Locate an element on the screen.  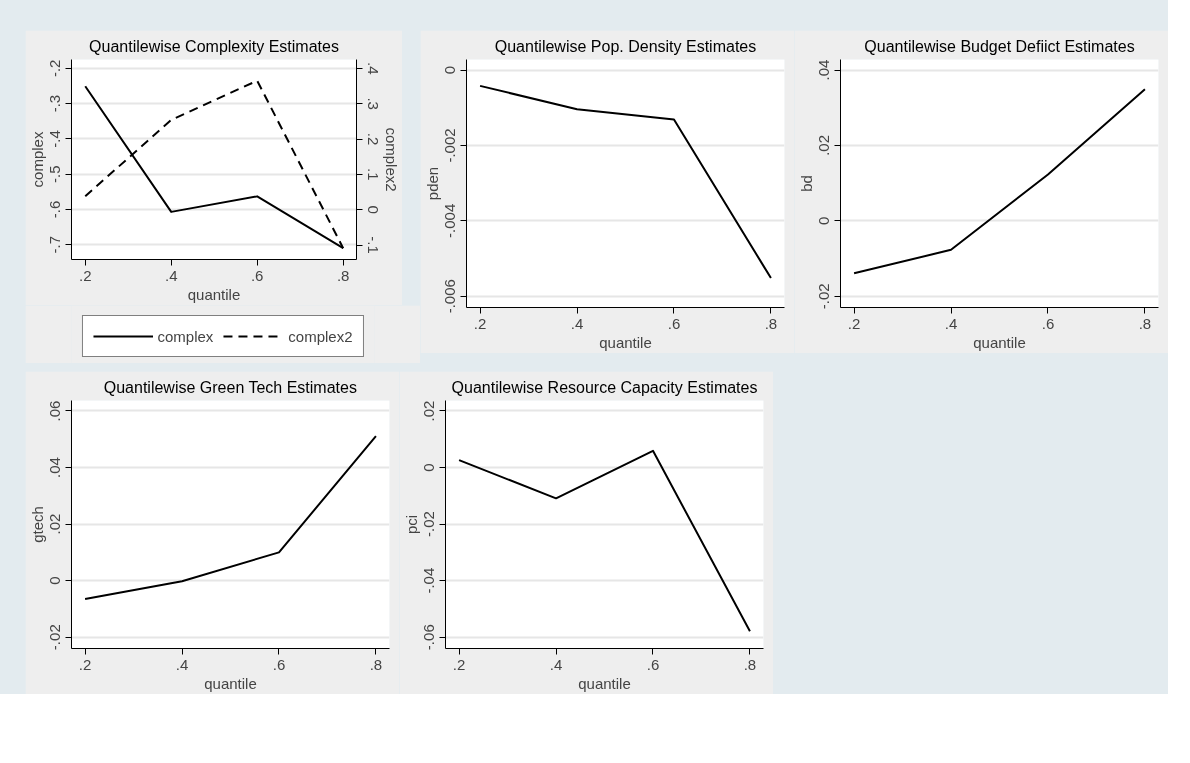
legend-label: complex2 is located at coordinates (320, 336).